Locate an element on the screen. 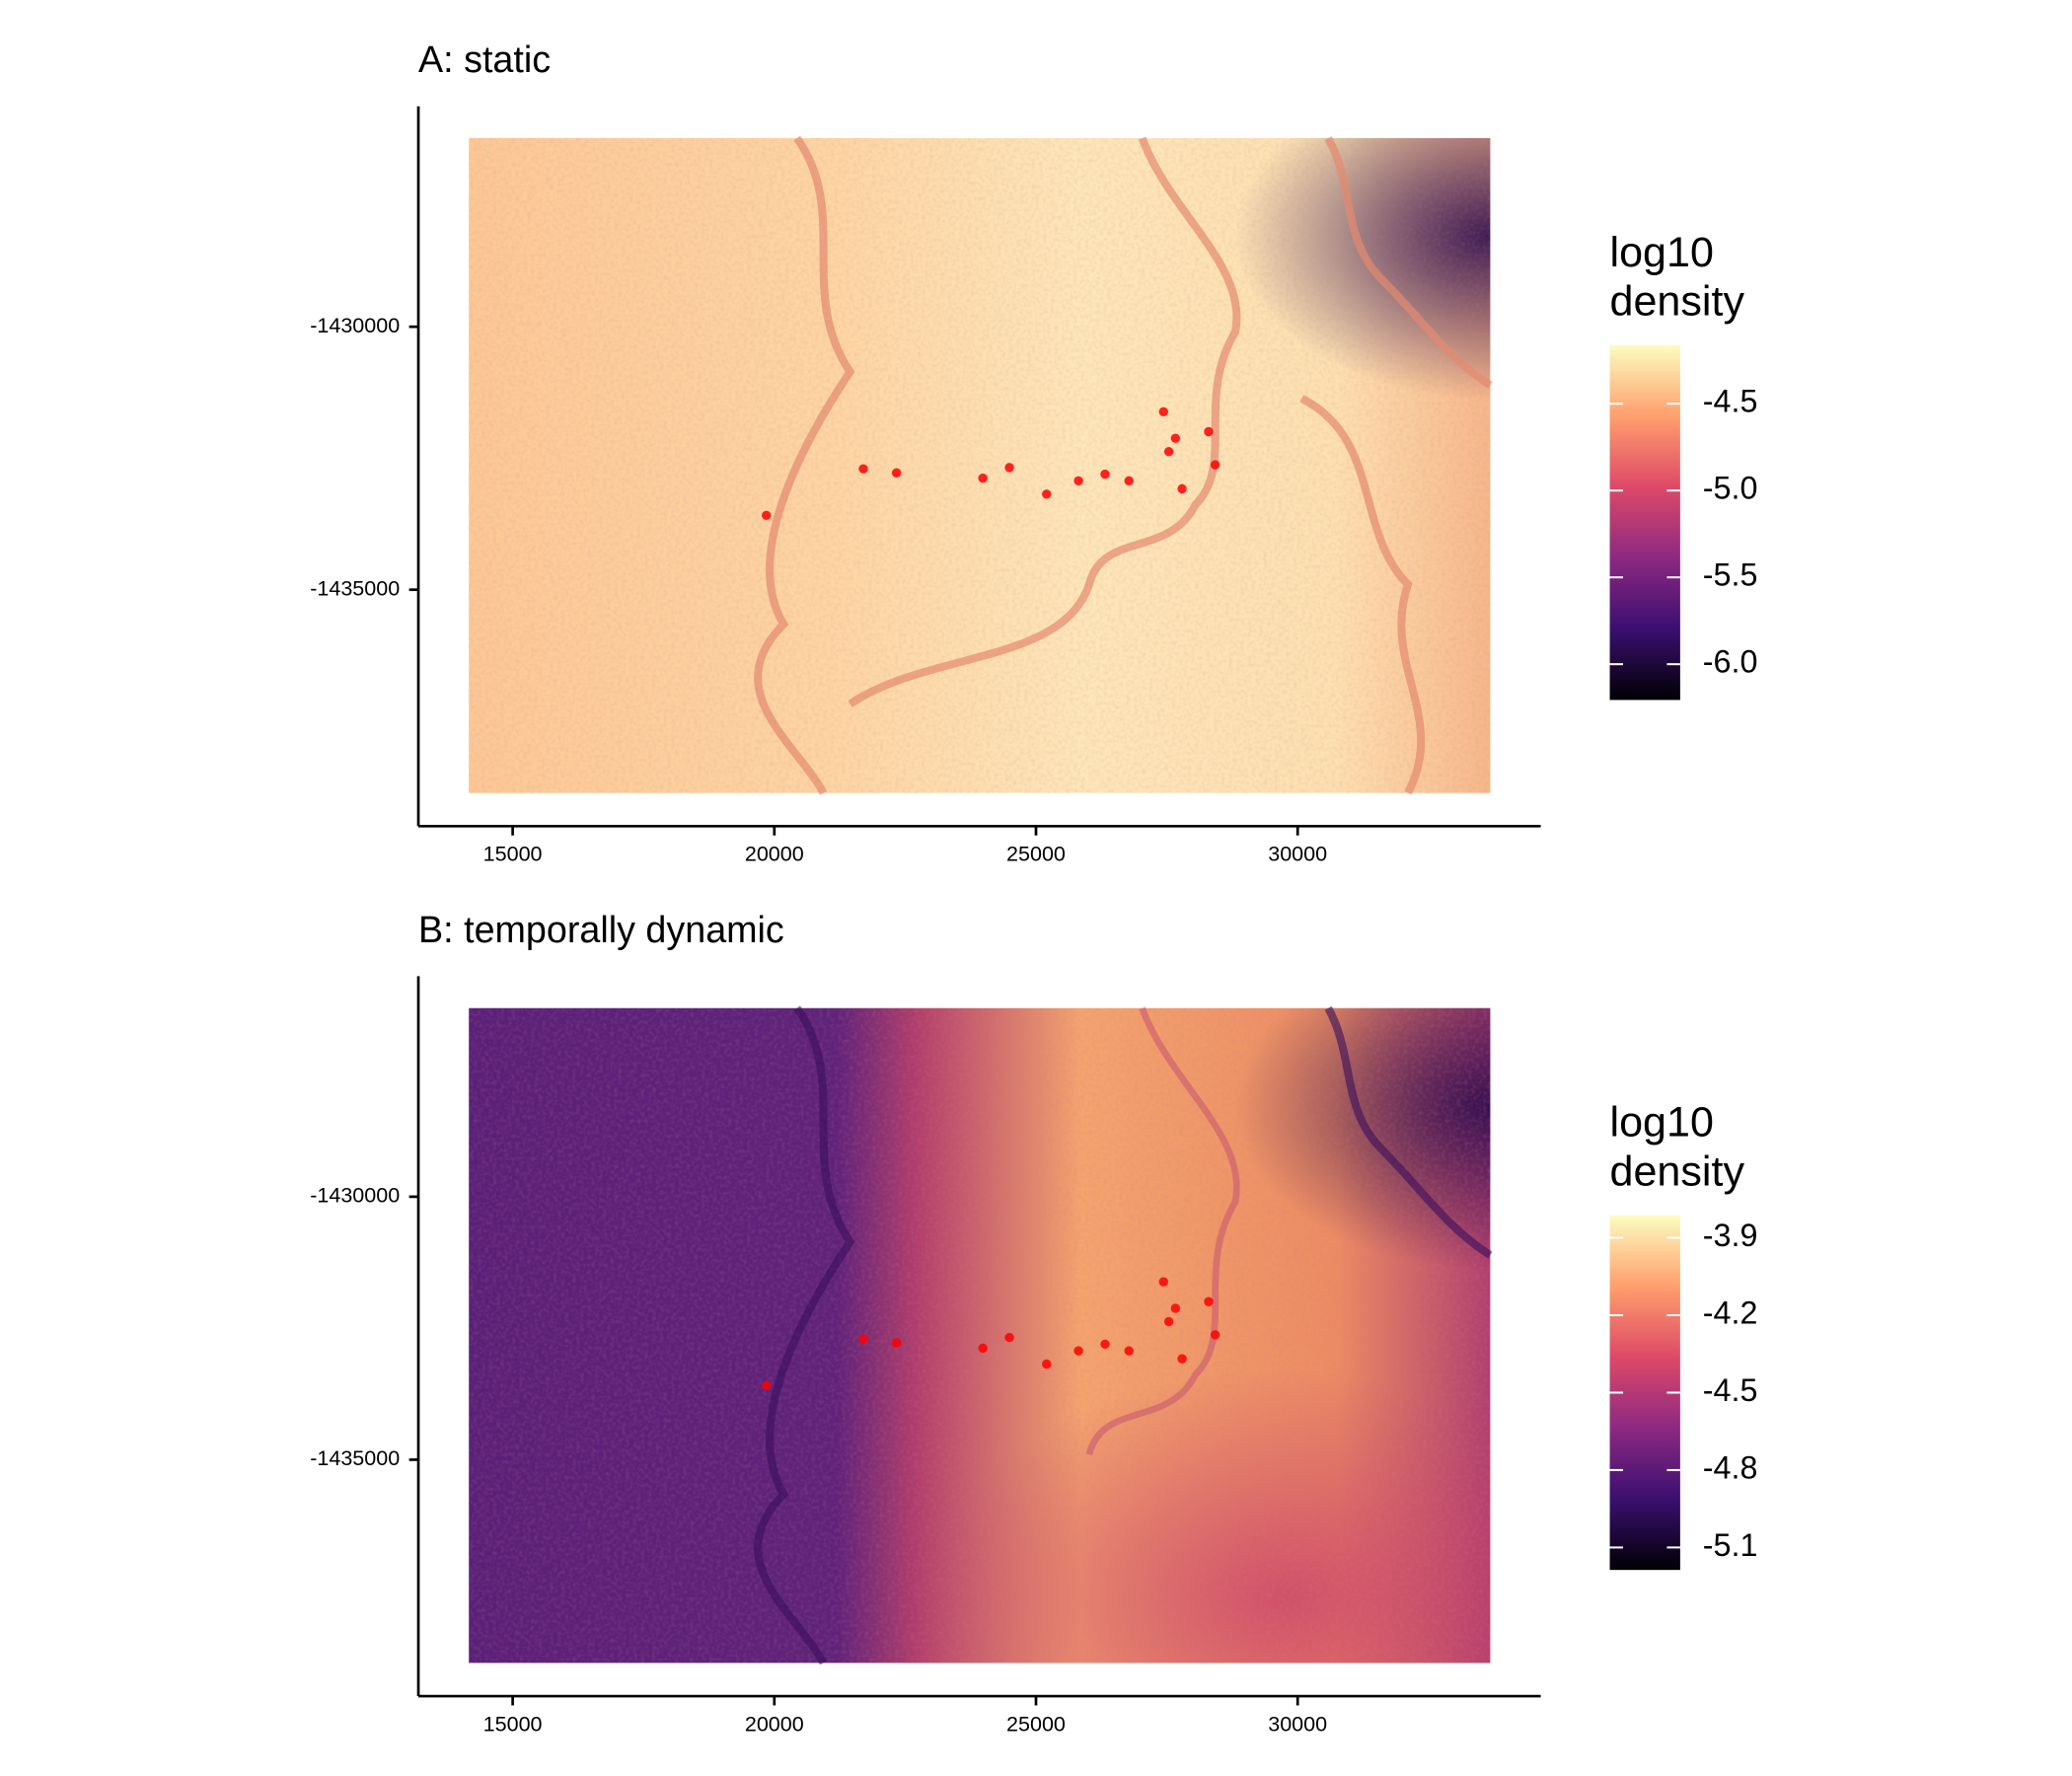 The image size is (2072, 1776). colorbar is located at coordinates (1645, 523).